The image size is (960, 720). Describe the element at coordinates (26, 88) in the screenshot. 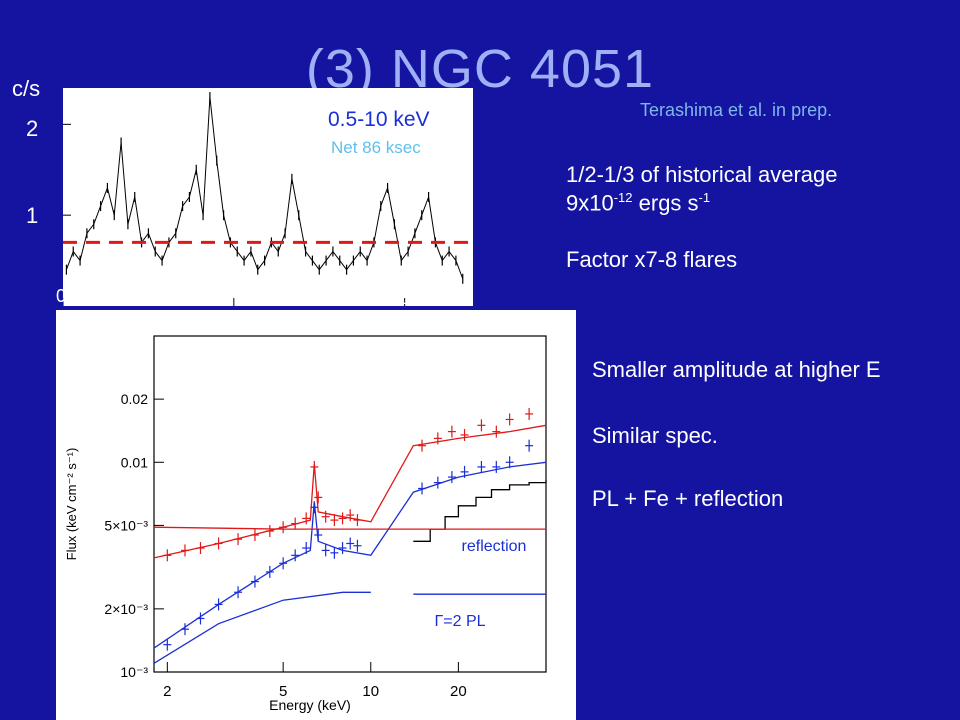

I see `lightcurve-y-axis-label: c/s` at that location.